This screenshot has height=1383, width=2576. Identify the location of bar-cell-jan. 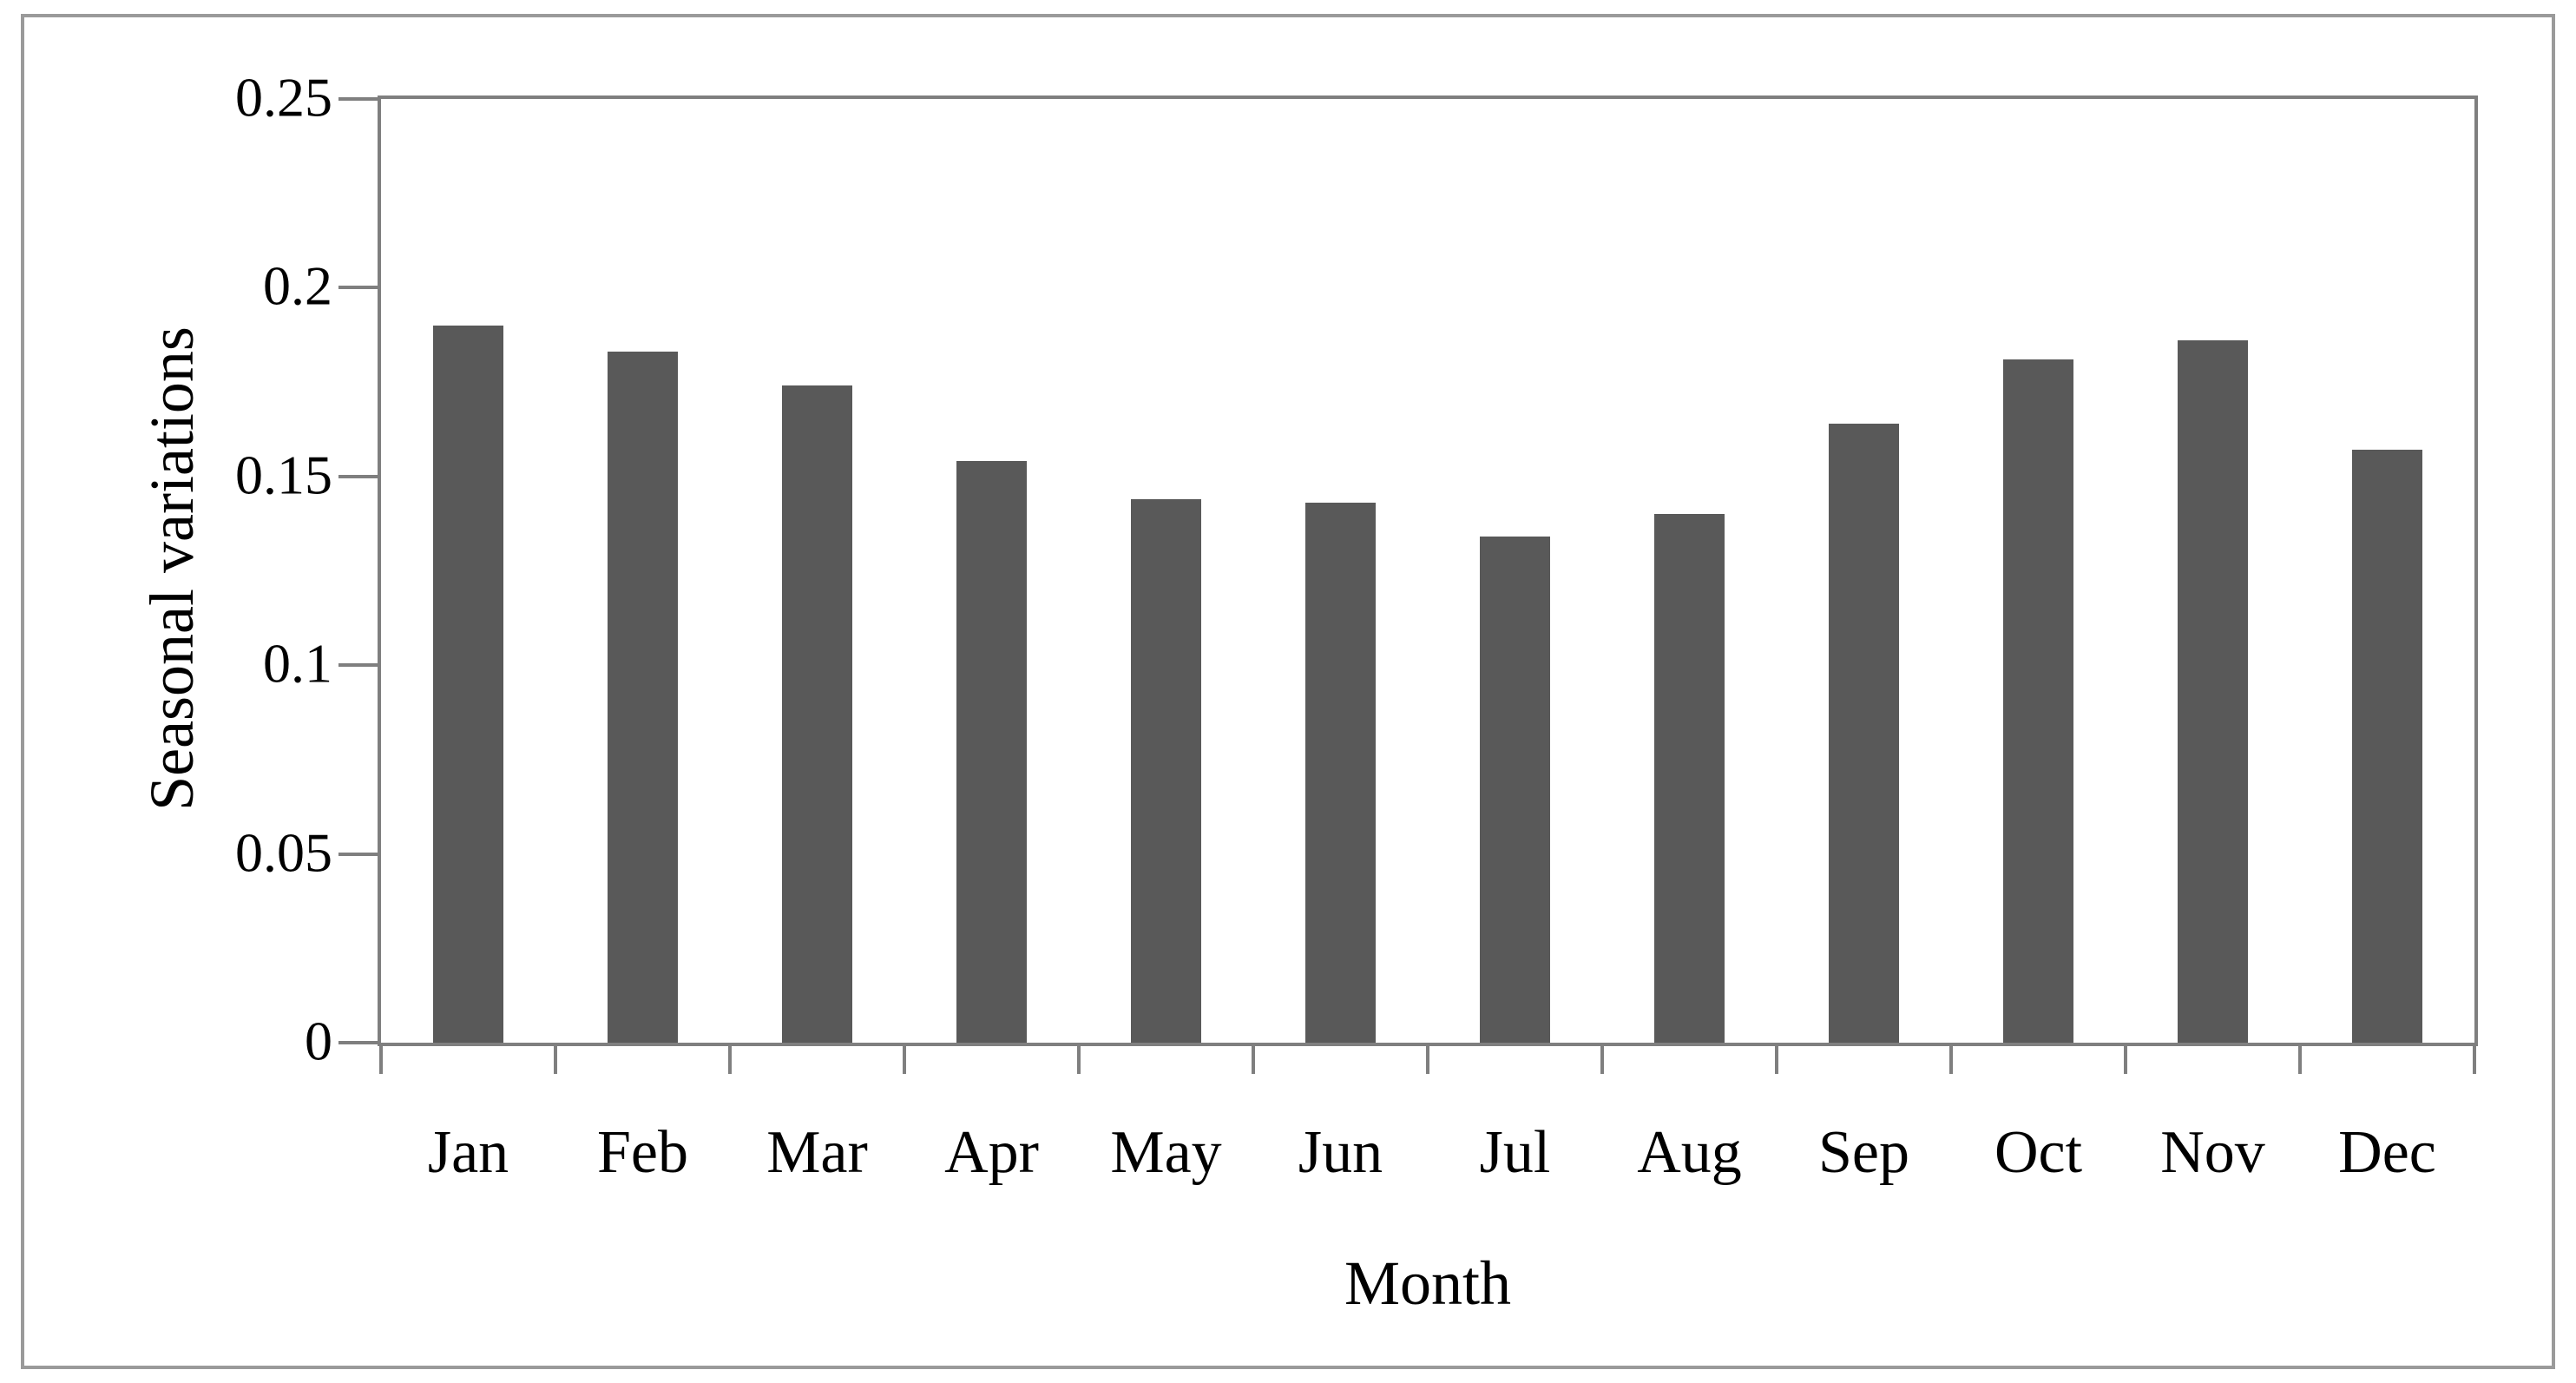
(468, 571).